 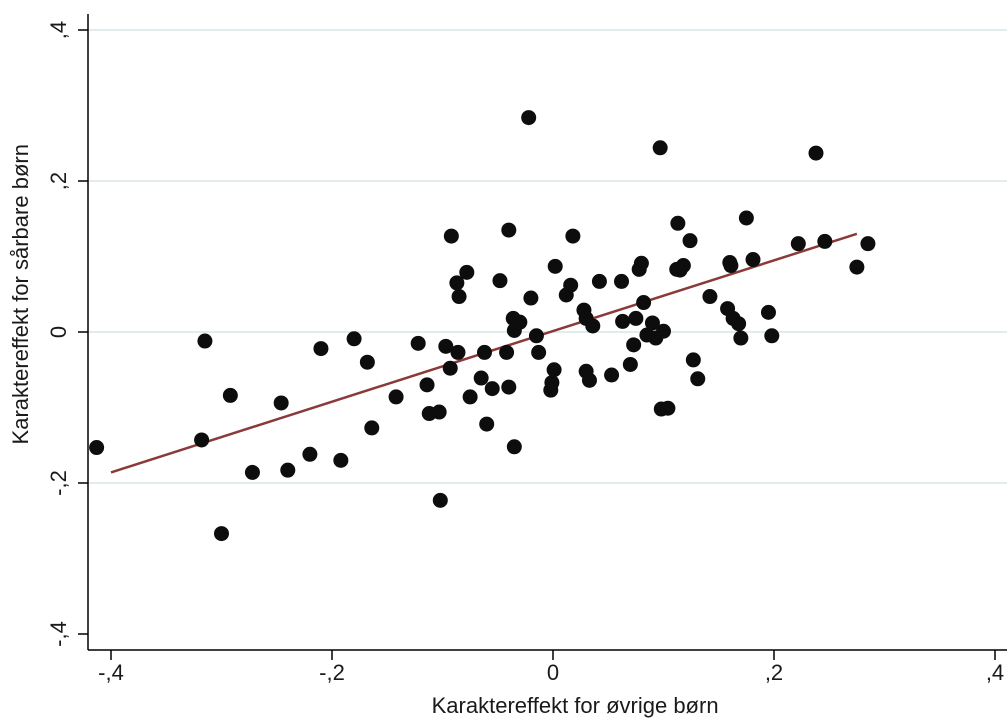 I want to click on y-tick-label: -,2, so click(x=58, y=483).